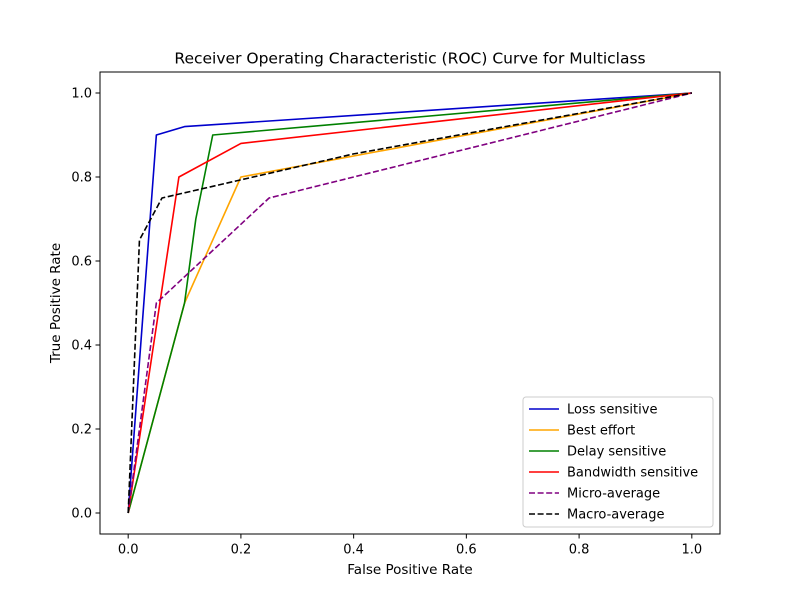 Image resolution: width=800 pixels, height=600 pixels. What do you see at coordinates (613, 494) in the screenshot?
I see `legend-label-4: Micro-average` at bounding box center [613, 494].